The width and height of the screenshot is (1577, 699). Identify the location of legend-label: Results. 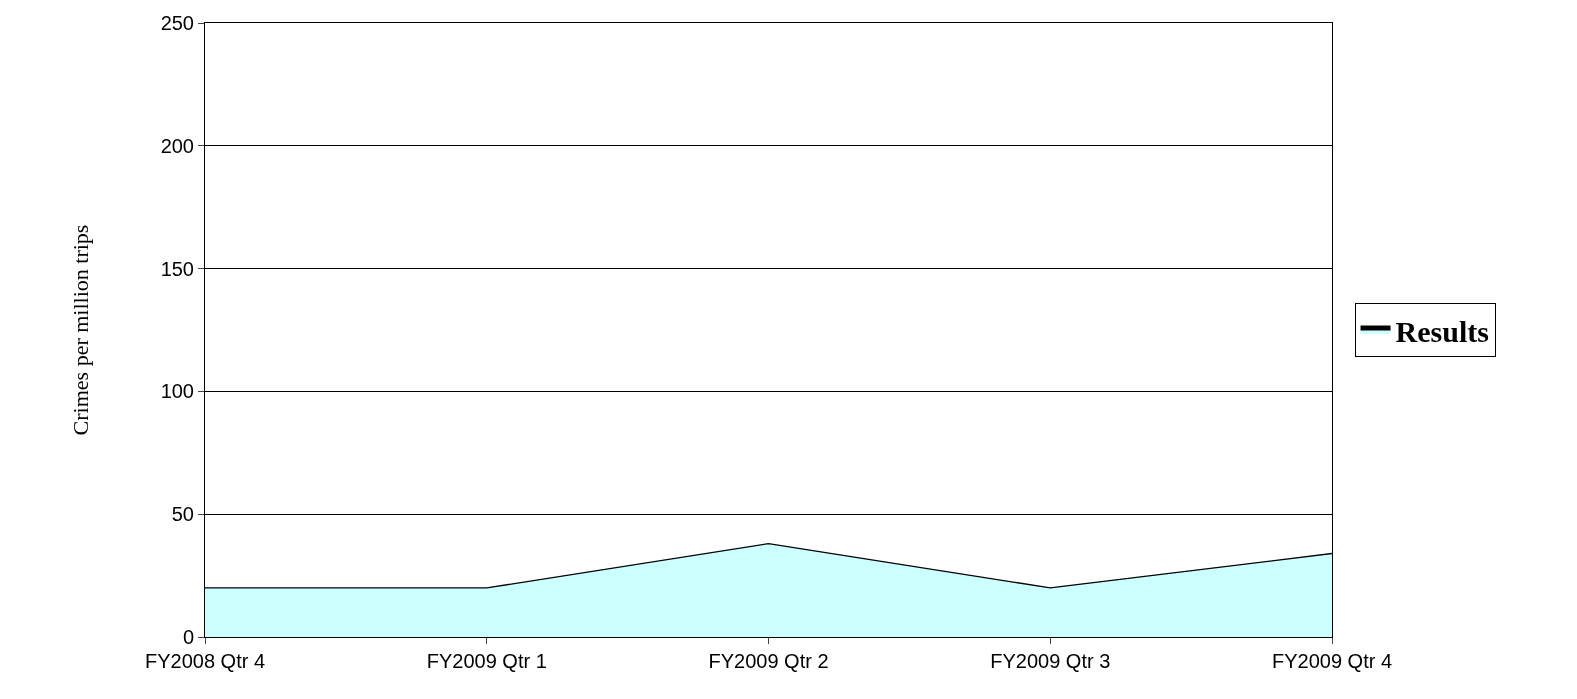
(1442, 331).